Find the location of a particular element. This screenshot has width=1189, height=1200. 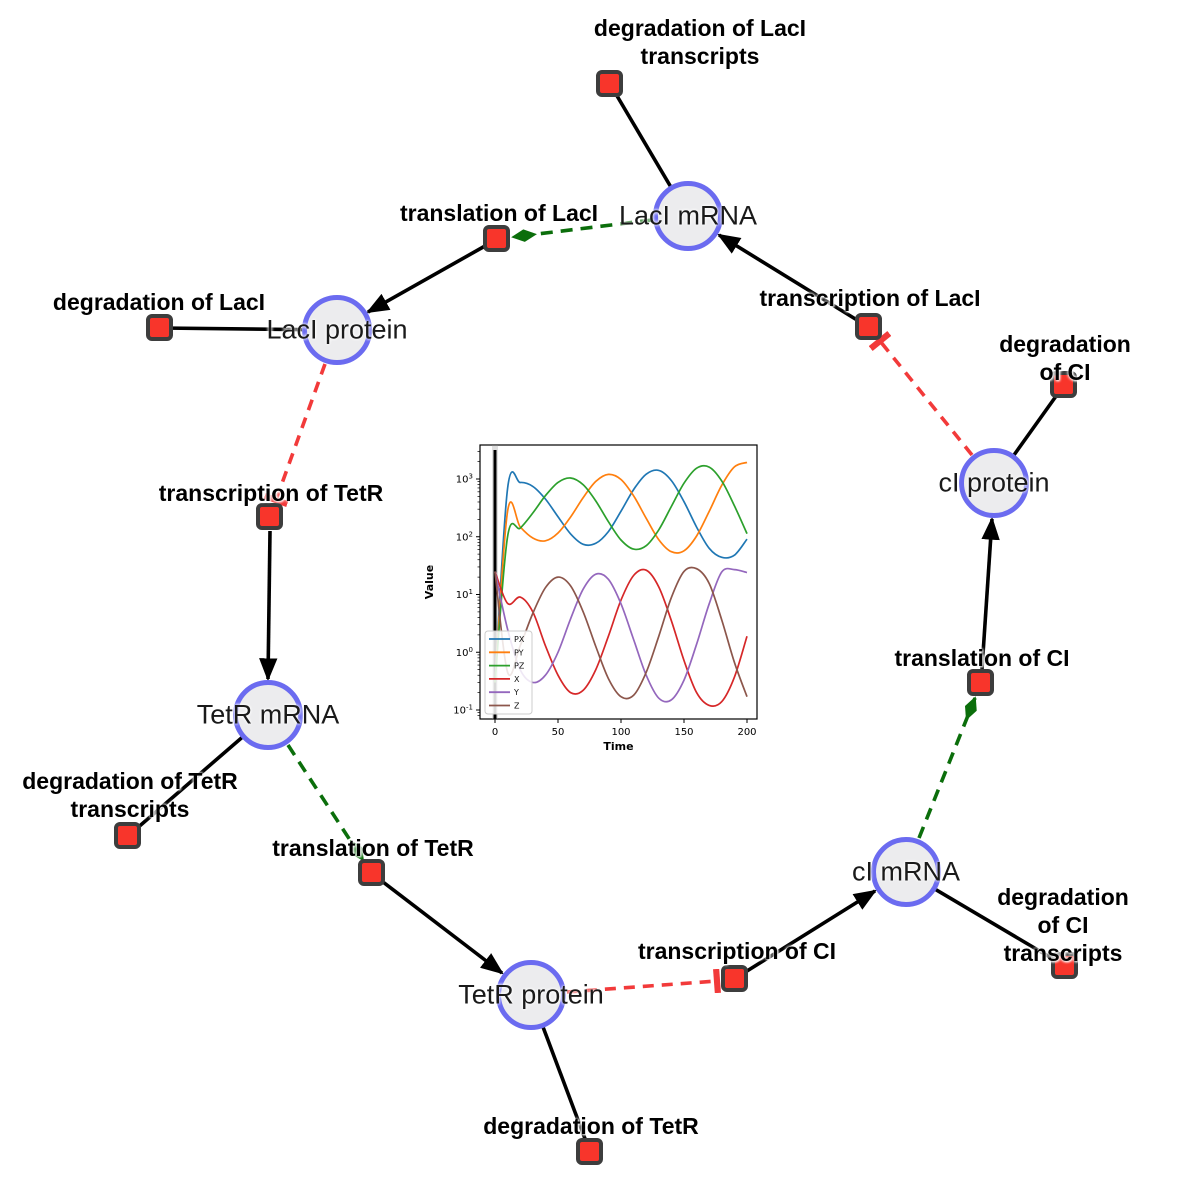

edge-translationci-ciprotein is located at coordinates (990, 593).